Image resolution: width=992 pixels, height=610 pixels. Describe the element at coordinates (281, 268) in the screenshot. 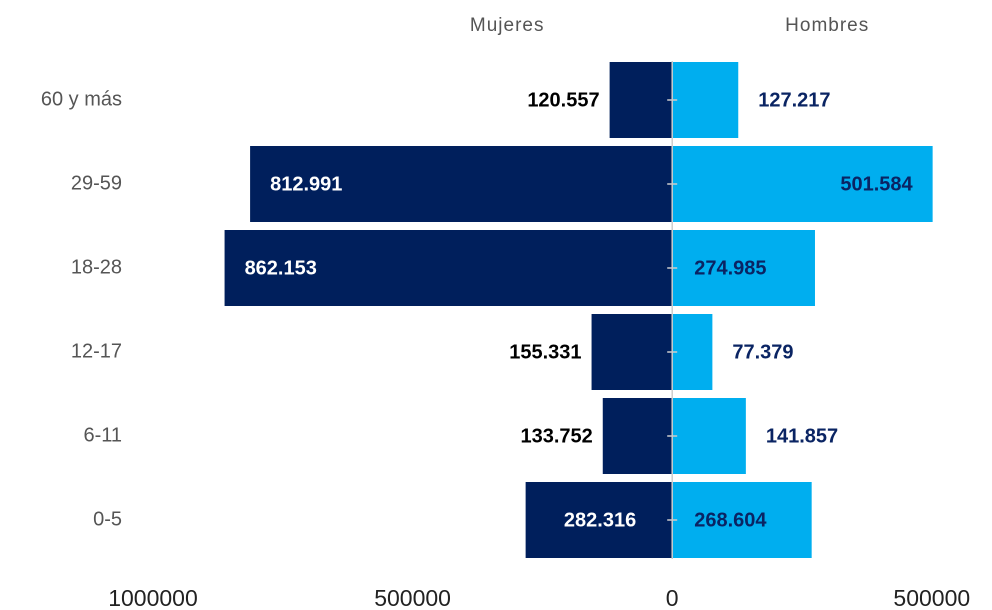

I see `value-label: 862.153` at that location.